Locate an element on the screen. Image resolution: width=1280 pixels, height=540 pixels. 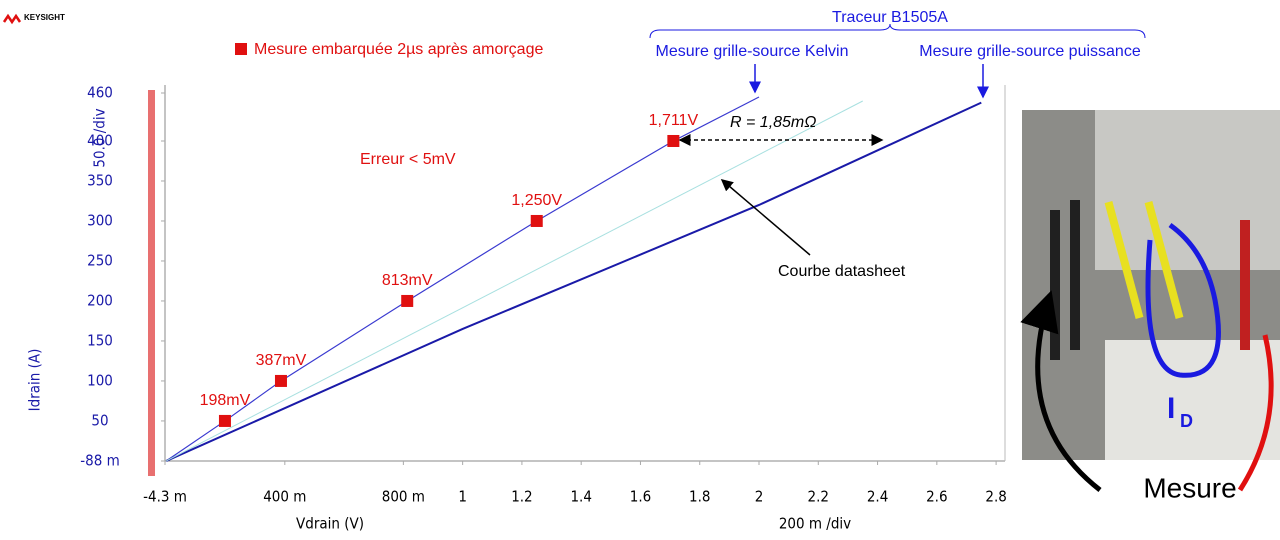
x-tick-label: 2 is located at coordinates (759, 497).